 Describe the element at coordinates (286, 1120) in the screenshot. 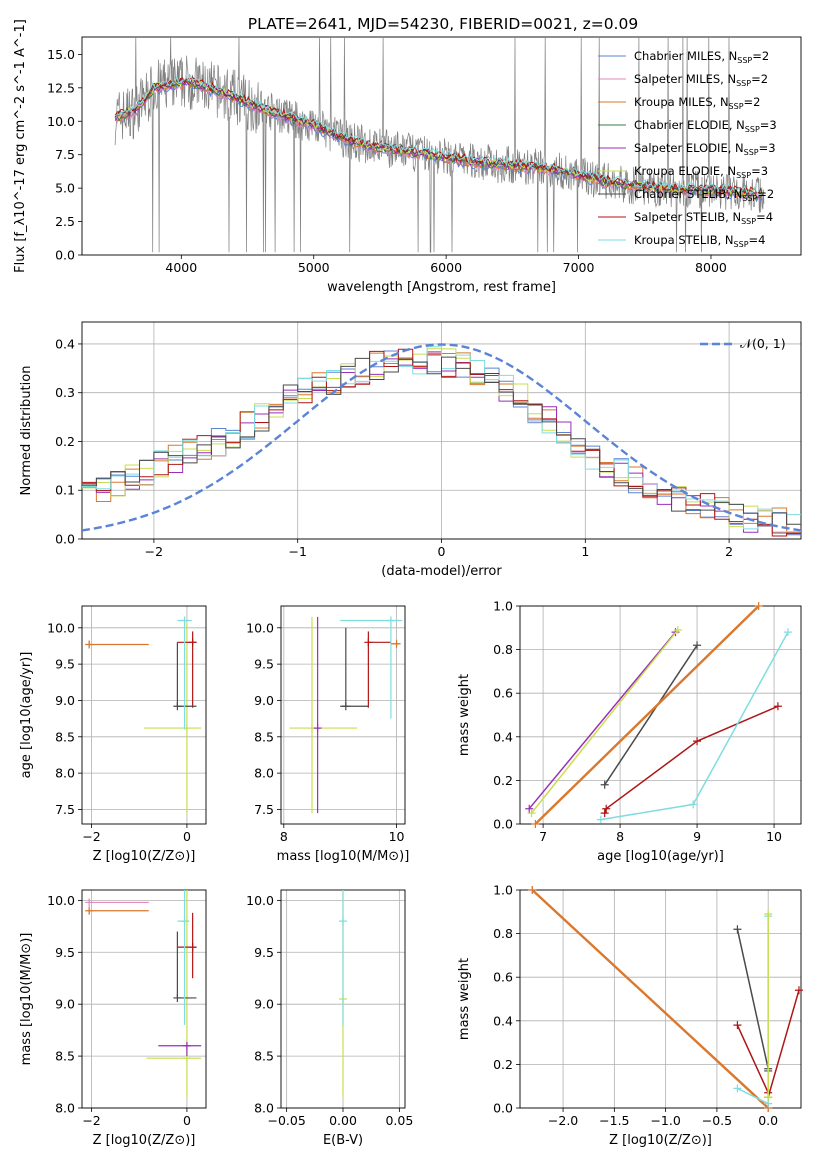

I see `x-tick-label: −0.05` at that location.